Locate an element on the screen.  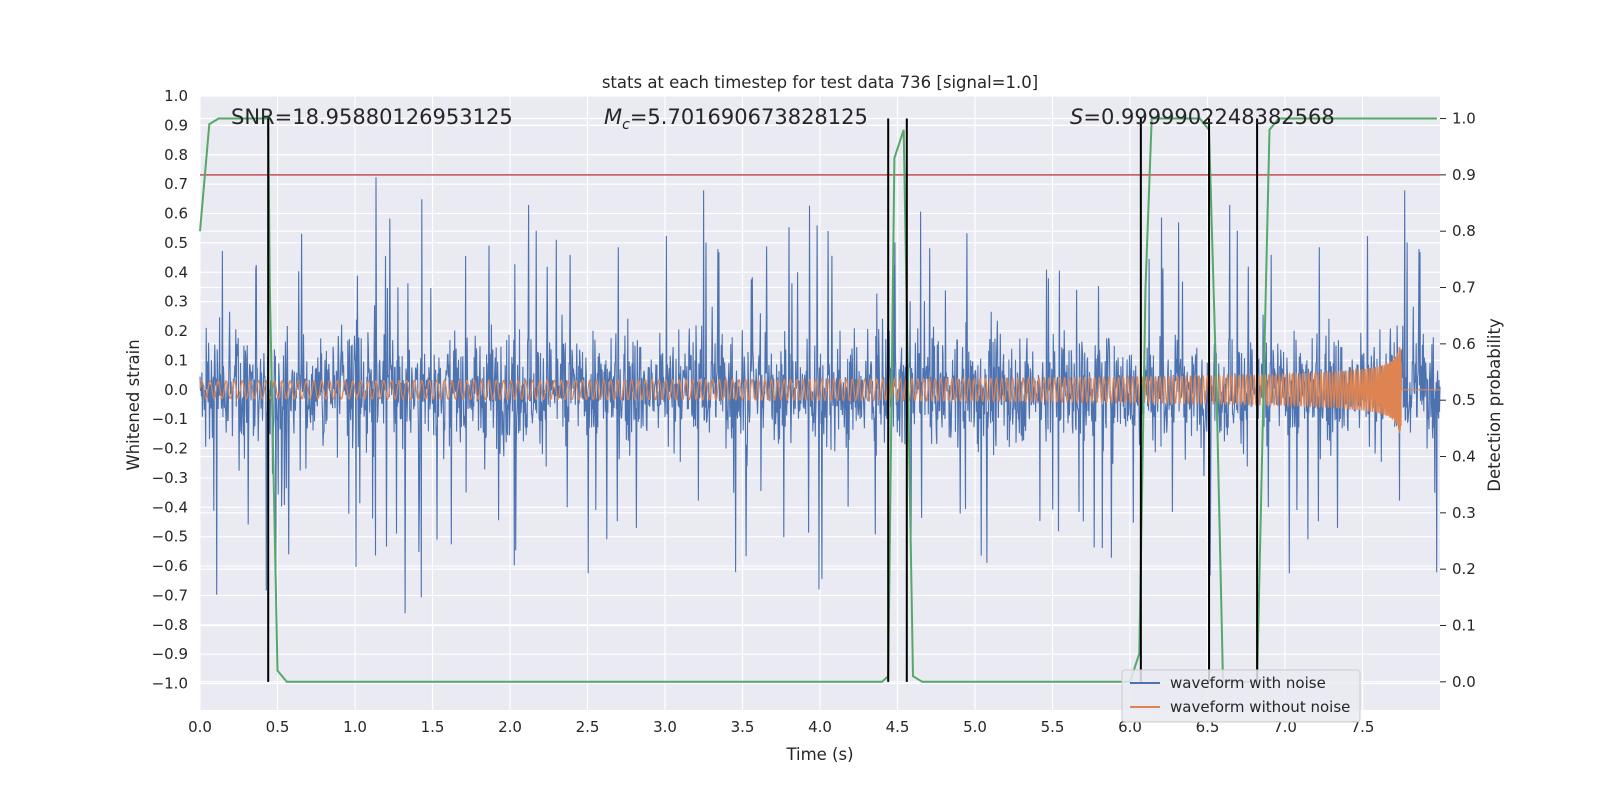
y-tick-label: −0.3 is located at coordinates (170, 478).